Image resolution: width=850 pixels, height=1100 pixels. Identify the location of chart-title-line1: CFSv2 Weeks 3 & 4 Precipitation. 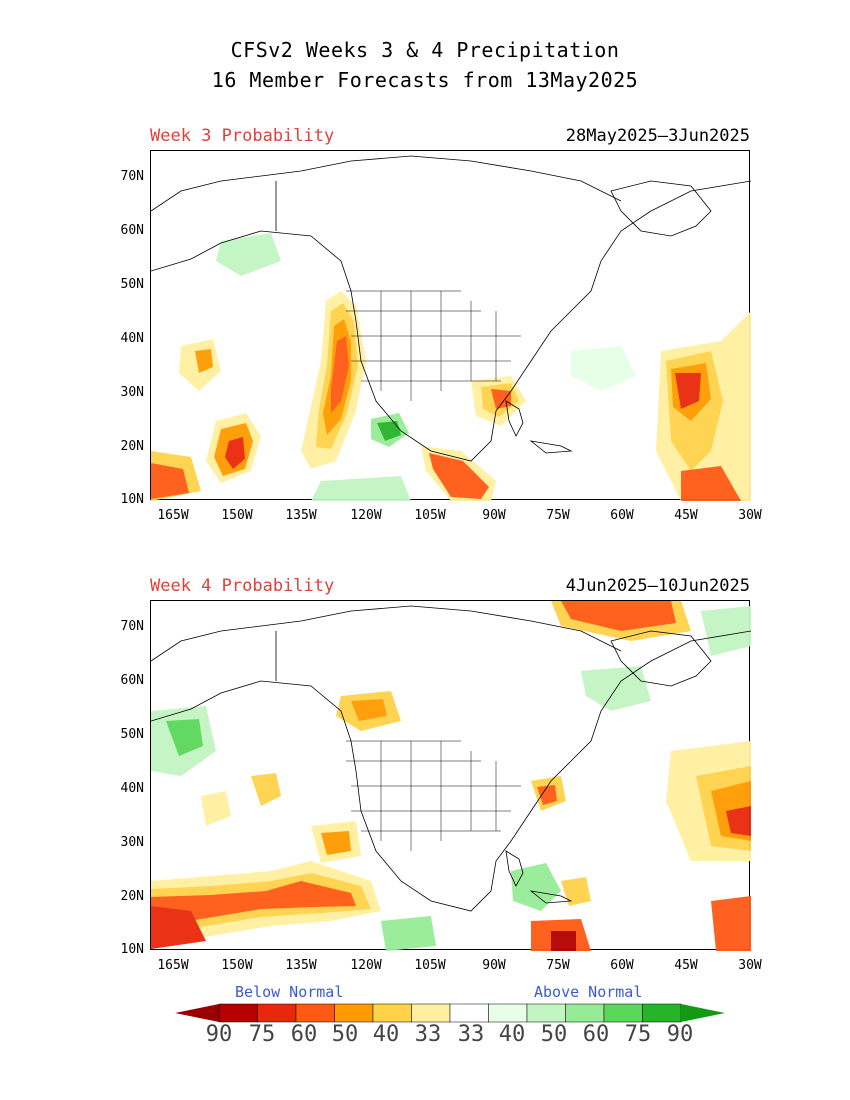
(425, 50).